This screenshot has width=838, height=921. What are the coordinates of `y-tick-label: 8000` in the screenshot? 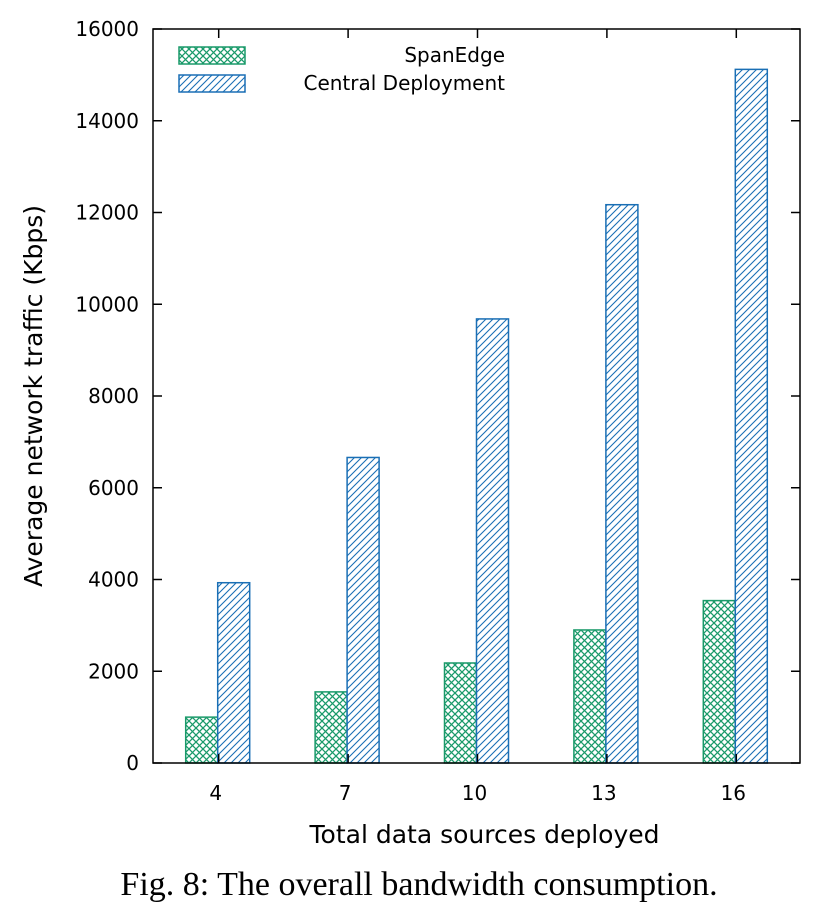 It's located at (113, 396).